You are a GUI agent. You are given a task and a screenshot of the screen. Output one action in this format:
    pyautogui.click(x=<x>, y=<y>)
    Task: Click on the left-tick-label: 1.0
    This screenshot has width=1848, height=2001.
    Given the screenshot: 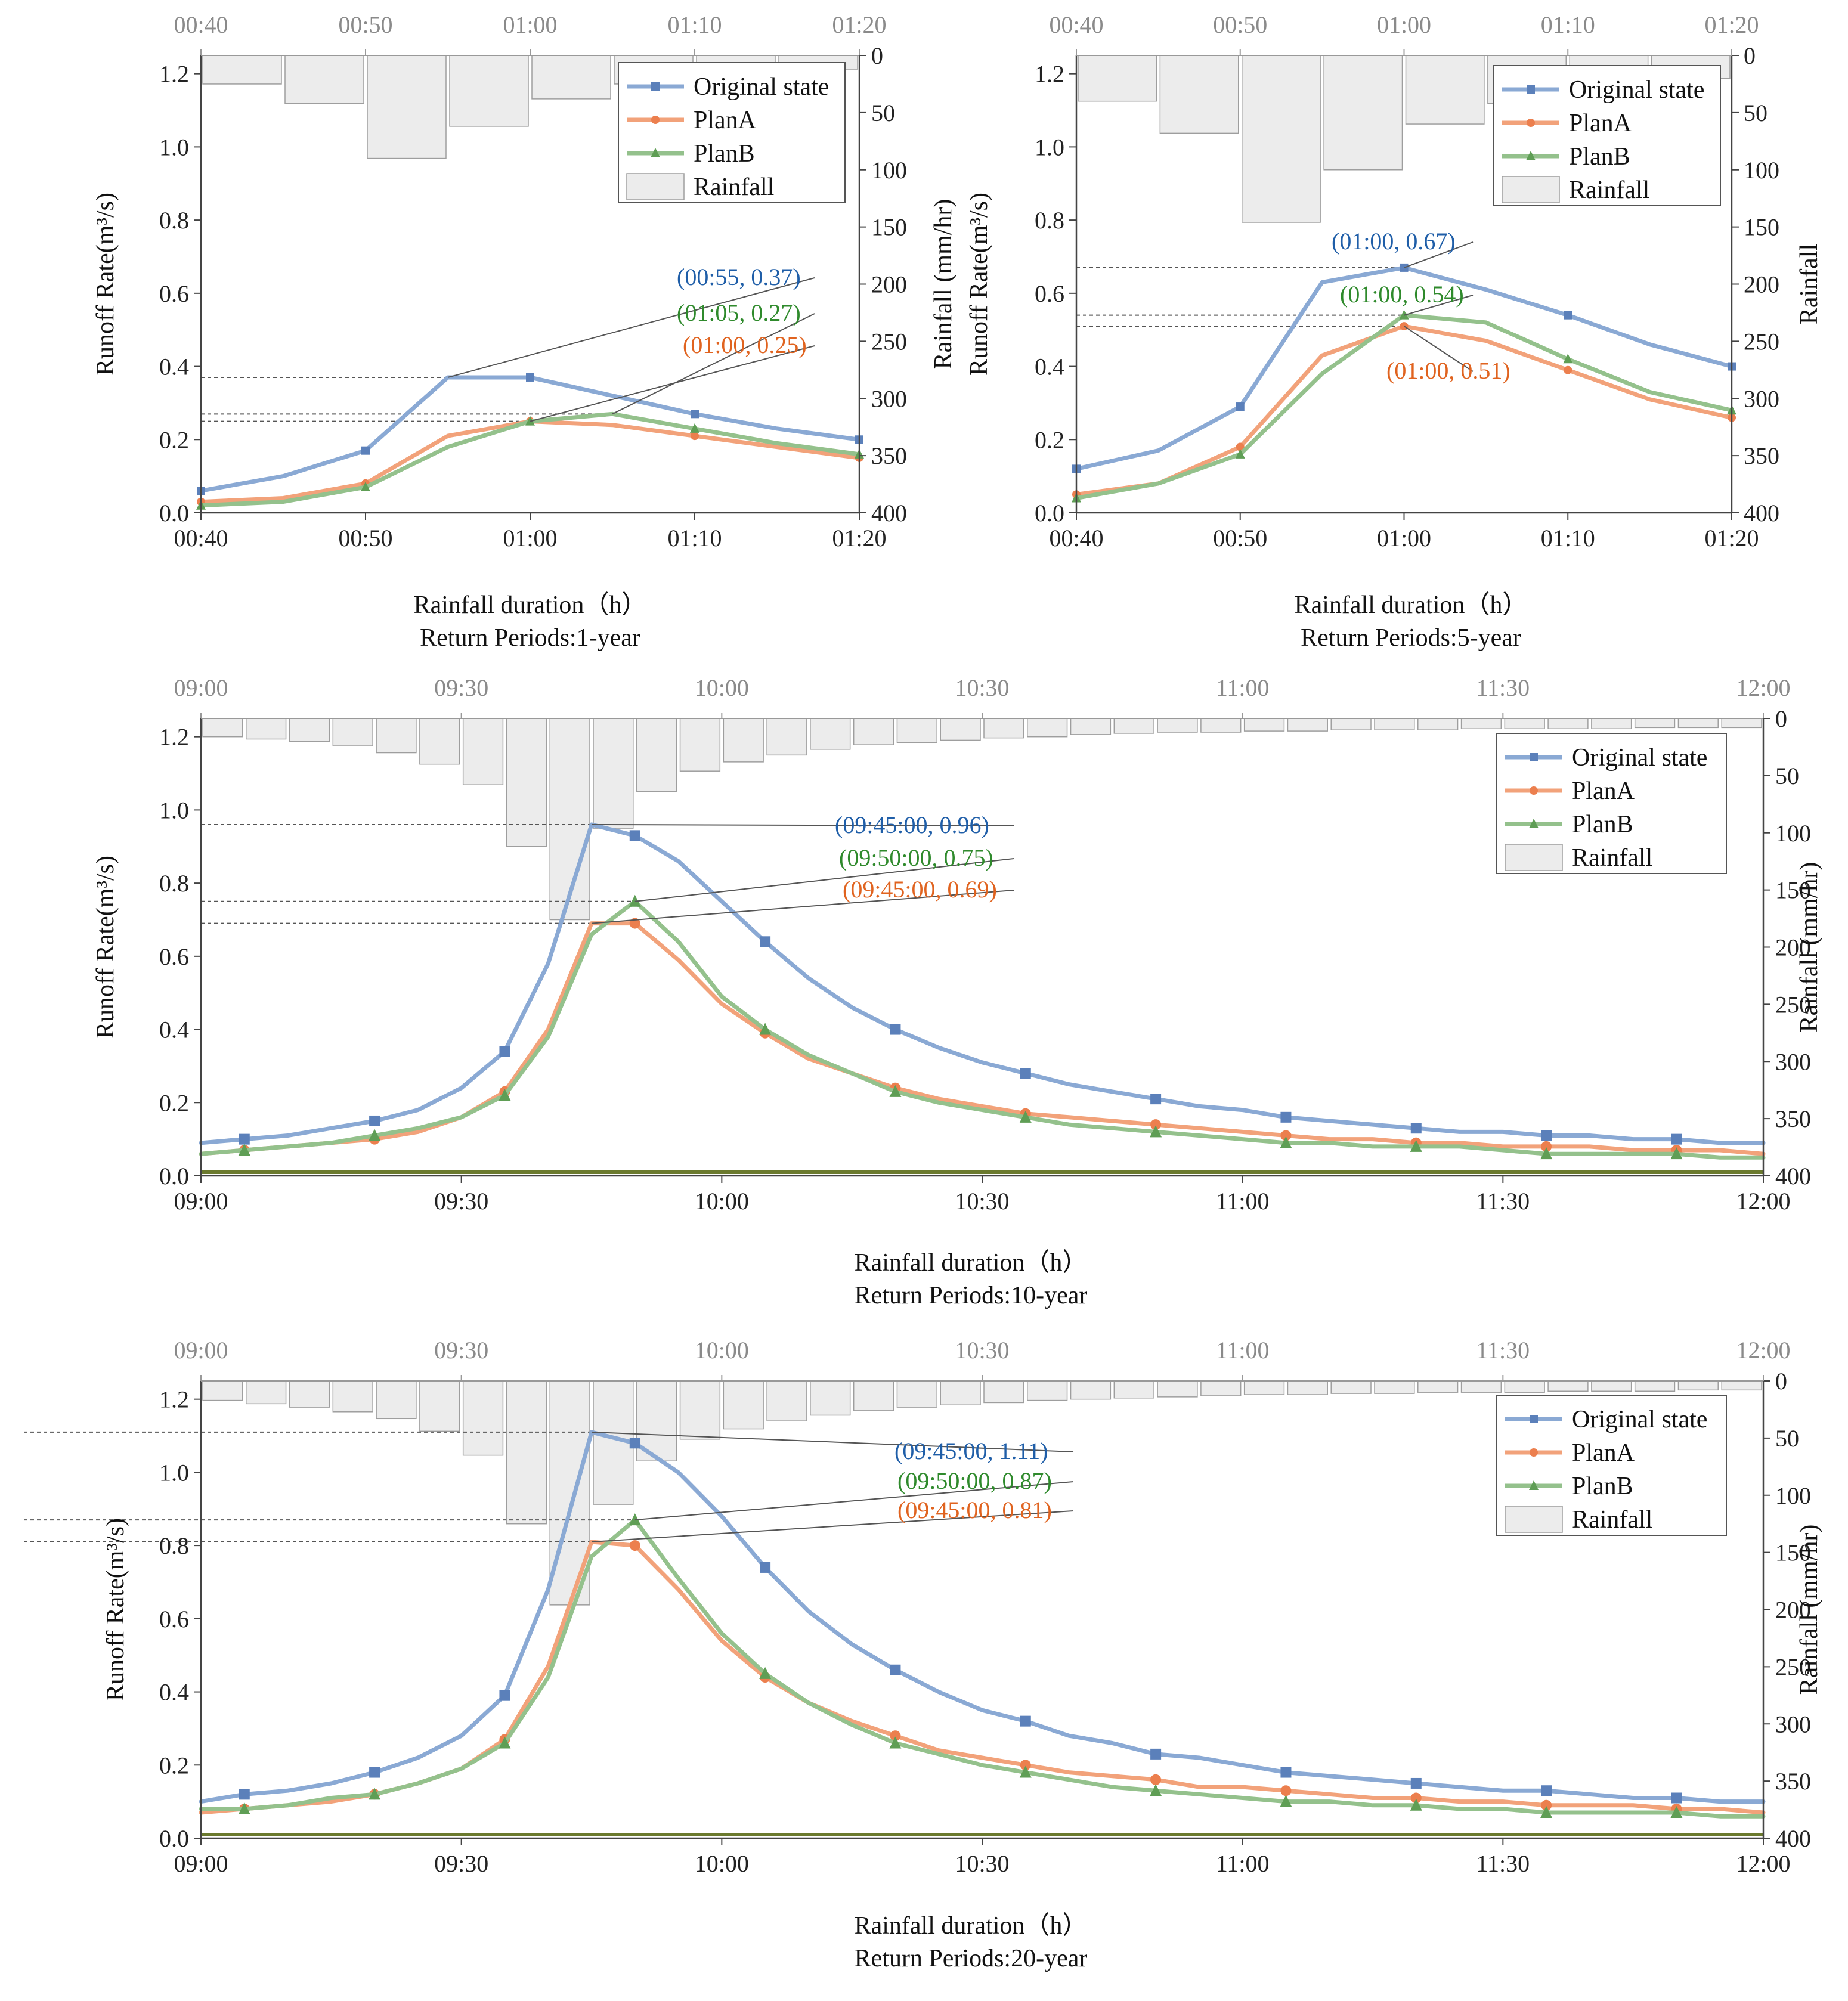 What is the action you would take?
    pyautogui.click(x=174, y=147)
    